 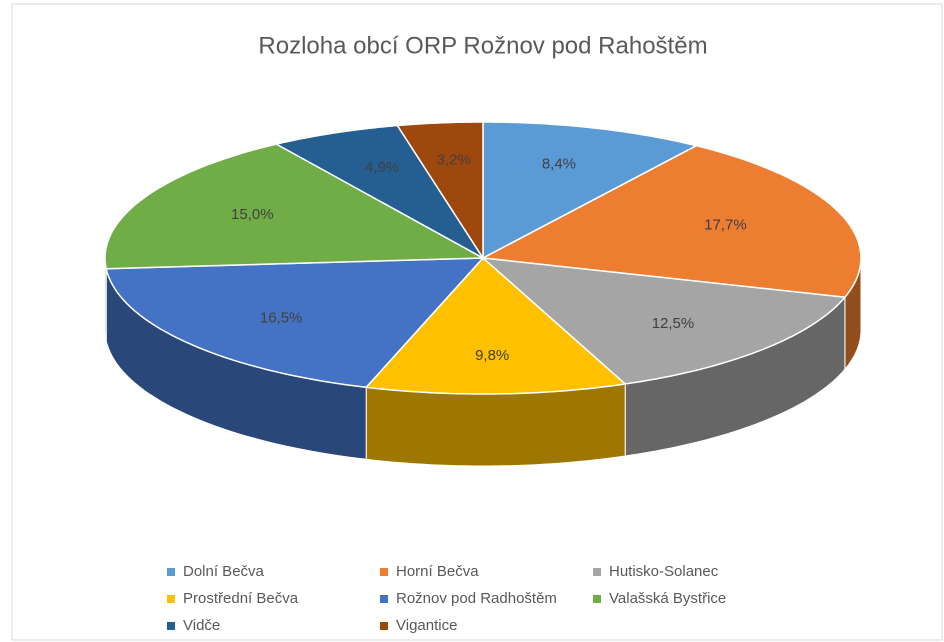 What do you see at coordinates (673, 323) in the screenshot?
I see `data-label: 12,5%` at bounding box center [673, 323].